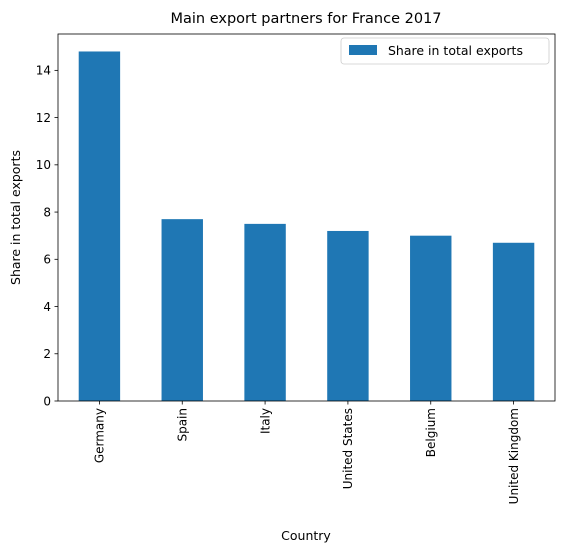  What do you see at coordinates (514, 456) in the screenshot?
I see `x-tick-label-united-kingdom: United Kingdom` at bounding box center [514, 456].